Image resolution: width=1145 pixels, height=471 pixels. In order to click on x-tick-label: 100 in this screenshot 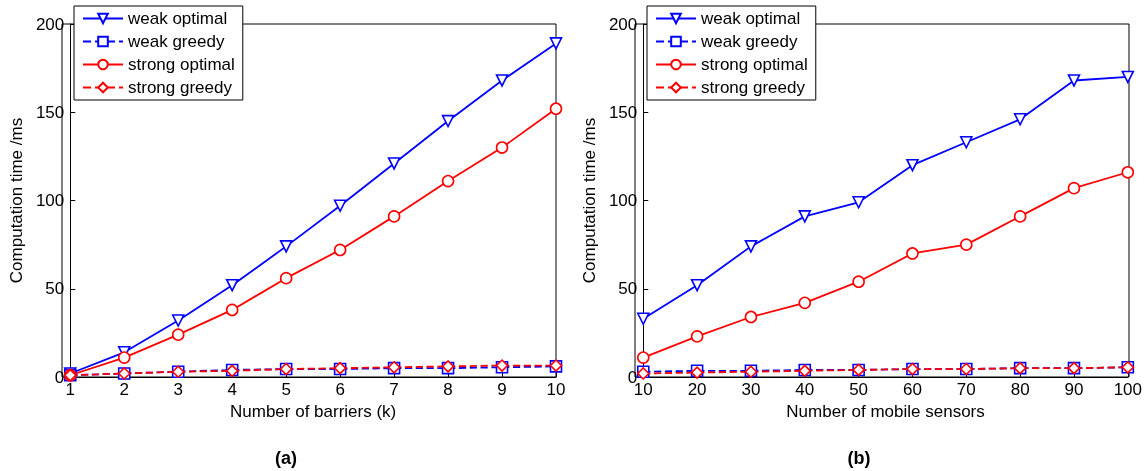, I will do `click(1128, 389)`.